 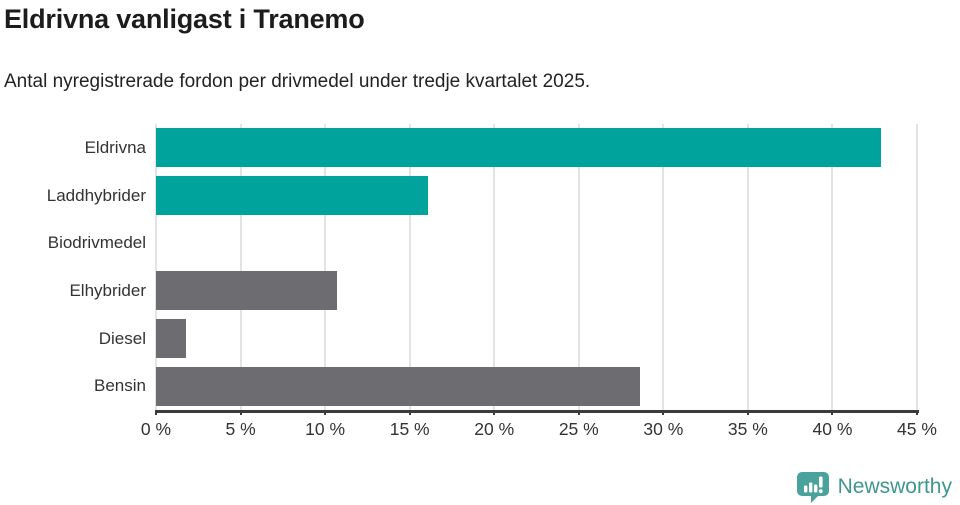 What do you see at coordinates (812, 487) in the screenshot?
I see `newsworthy-bar-chart-bubble-icon` at bounding box center [812, 487].